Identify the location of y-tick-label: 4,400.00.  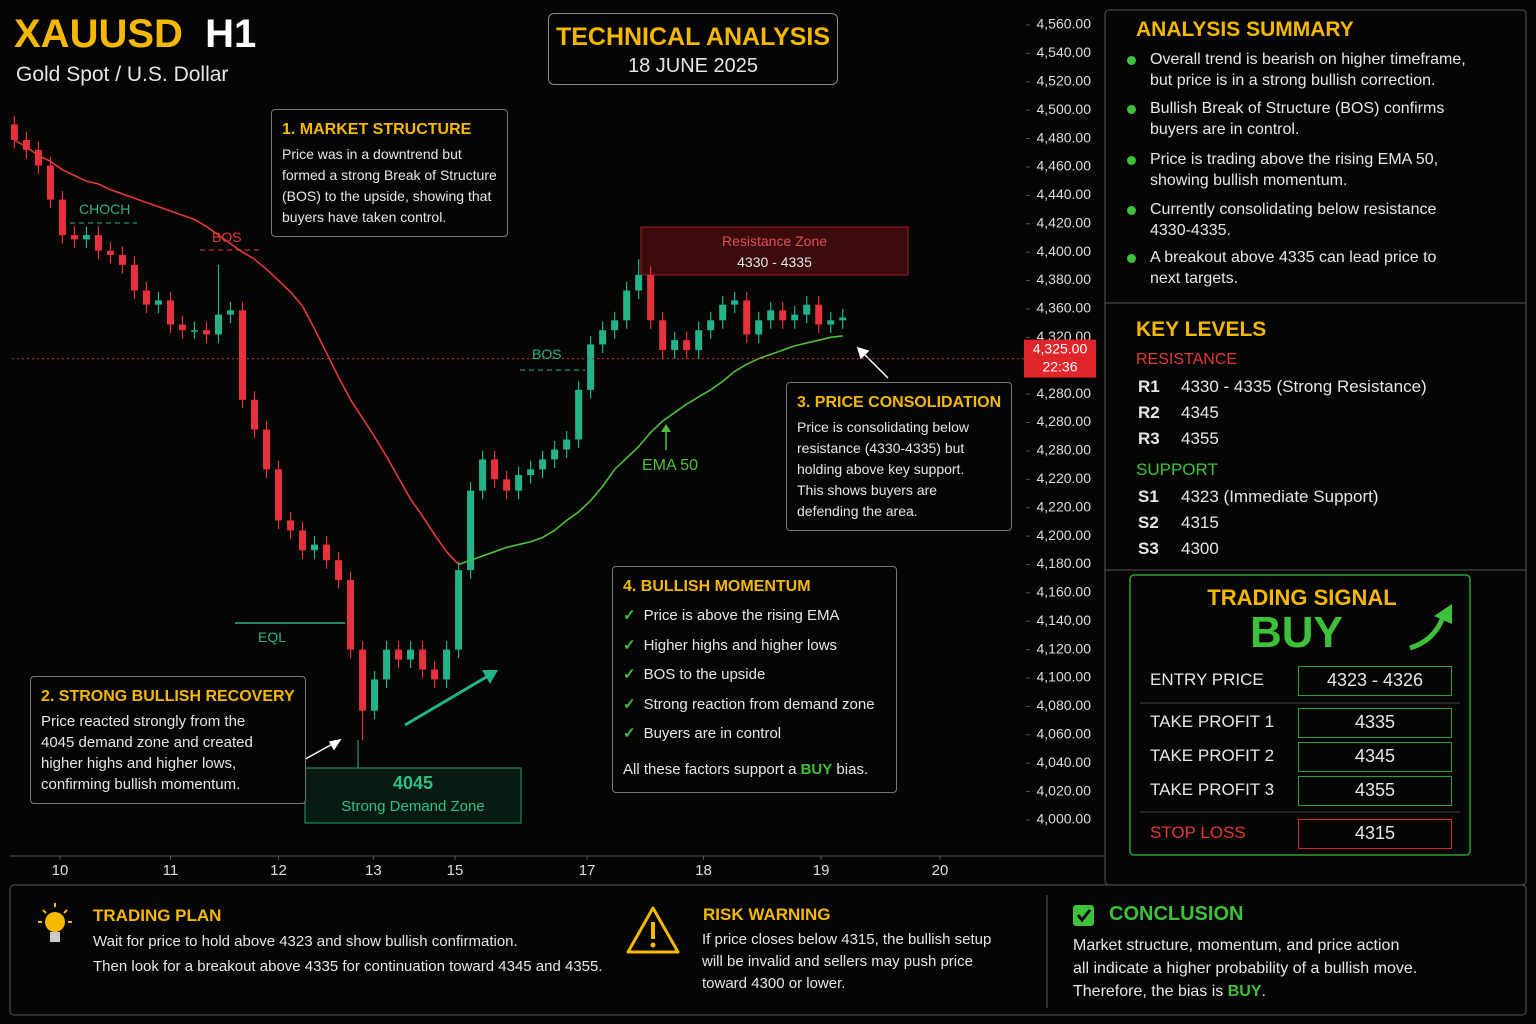
(1064, 251).